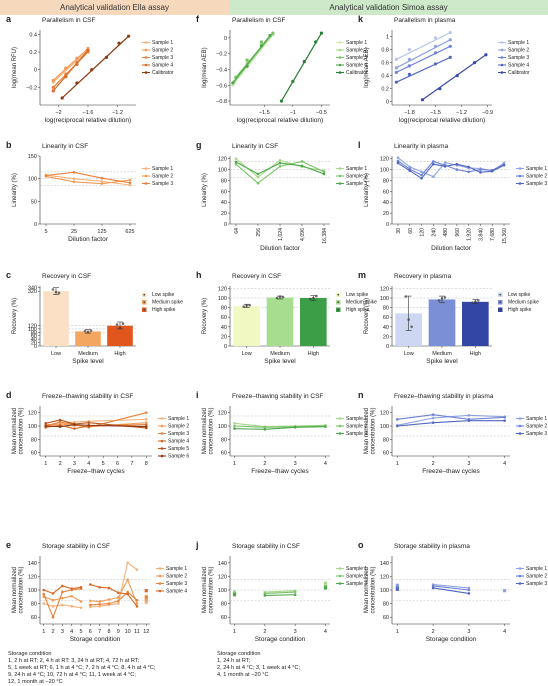  What do you see at coordinates (385, 51) in the screenshot?
I see `y-tick-label: 0.8` at bounding box center [385, 51].